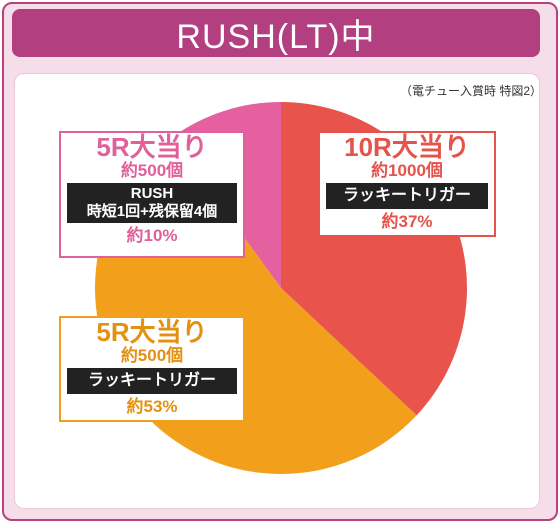  Describe the element at coordinates (470, 91) in the screenshot. I see `chart-note: （電チュー入賞時 特図2）` at that location.